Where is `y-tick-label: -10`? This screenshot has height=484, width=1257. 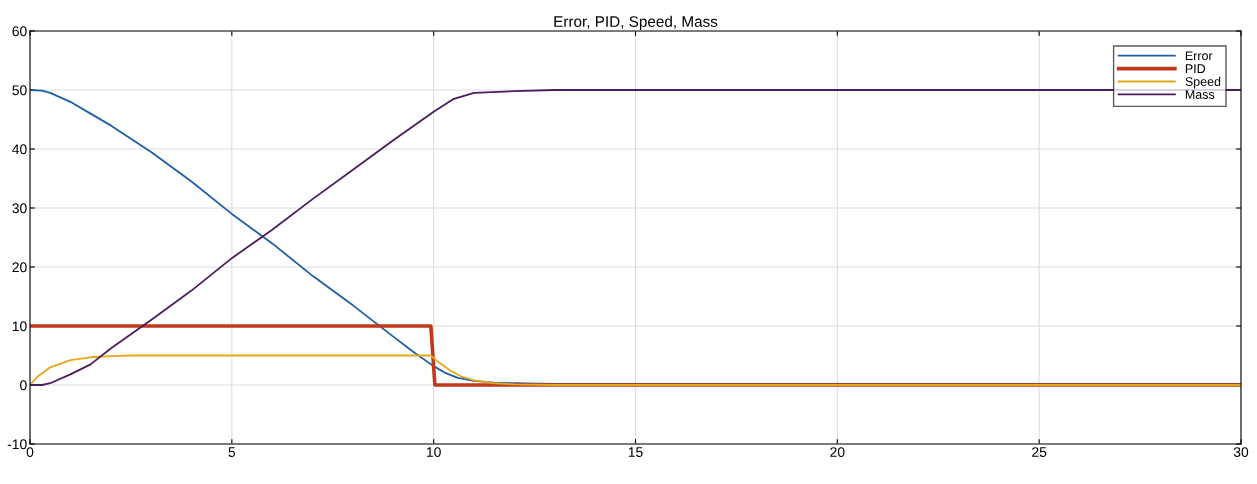 y-tick-label: -10 is located at coordinates (17, 444).